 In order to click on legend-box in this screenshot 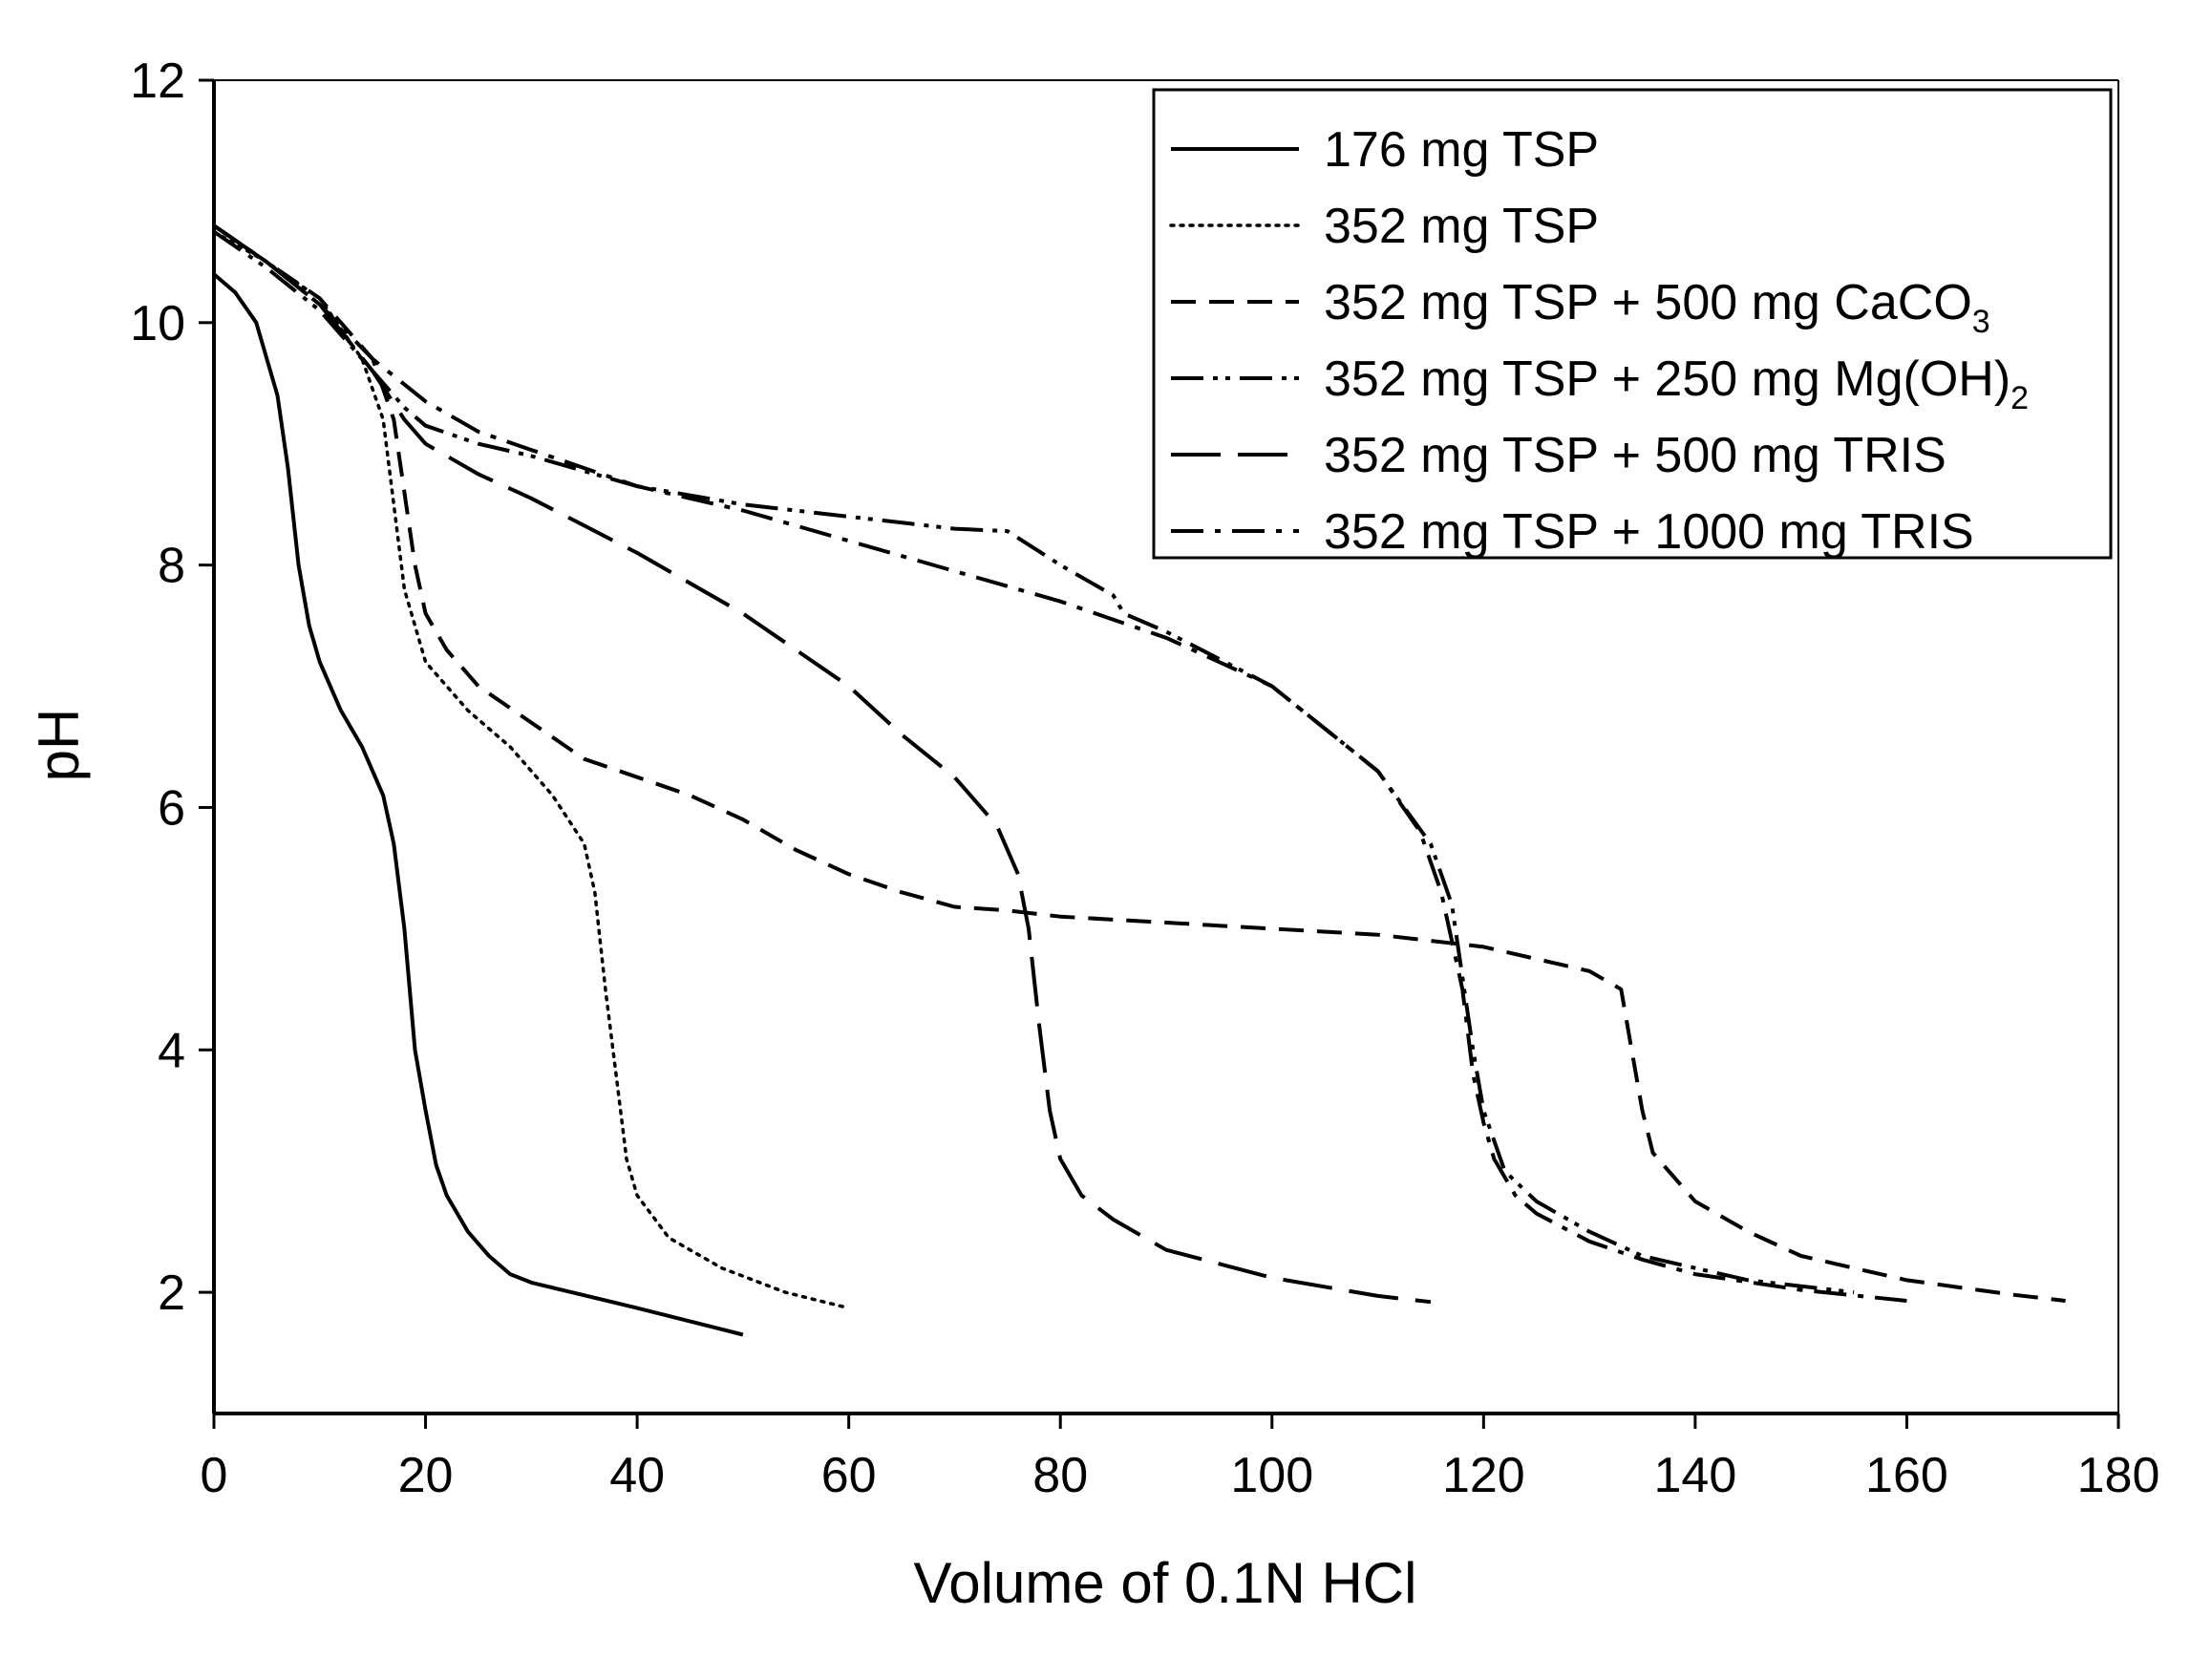, I will do `click(1632, 324)`.